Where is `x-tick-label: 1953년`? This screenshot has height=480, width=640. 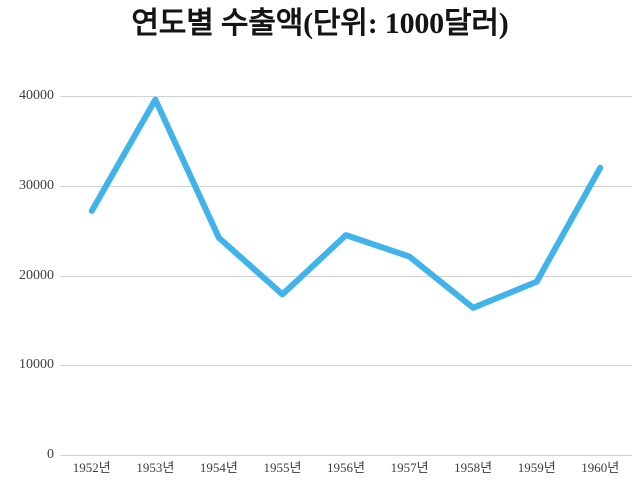 x-tick-label: 1953년 is located at coordinates (155, 467).